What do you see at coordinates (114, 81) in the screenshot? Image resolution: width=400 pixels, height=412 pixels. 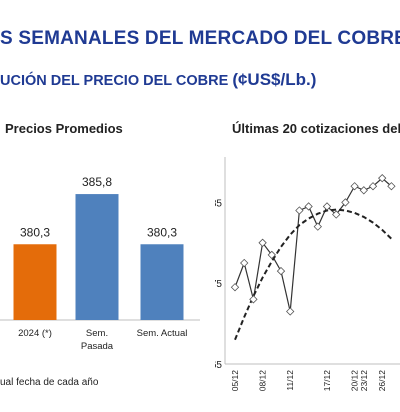 I see `subtitle-text: UCIÓN DEL PRECIO DEL COBRE` at bounding box center [114, 81].